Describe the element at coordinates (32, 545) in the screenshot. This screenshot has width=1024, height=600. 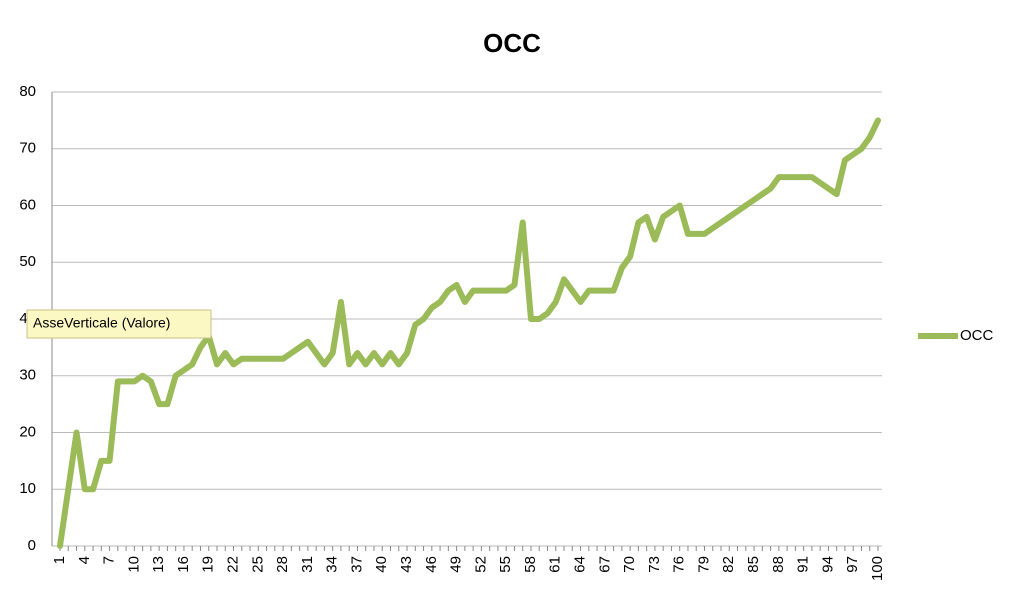
I see `y-tick-label: 0` at that location.